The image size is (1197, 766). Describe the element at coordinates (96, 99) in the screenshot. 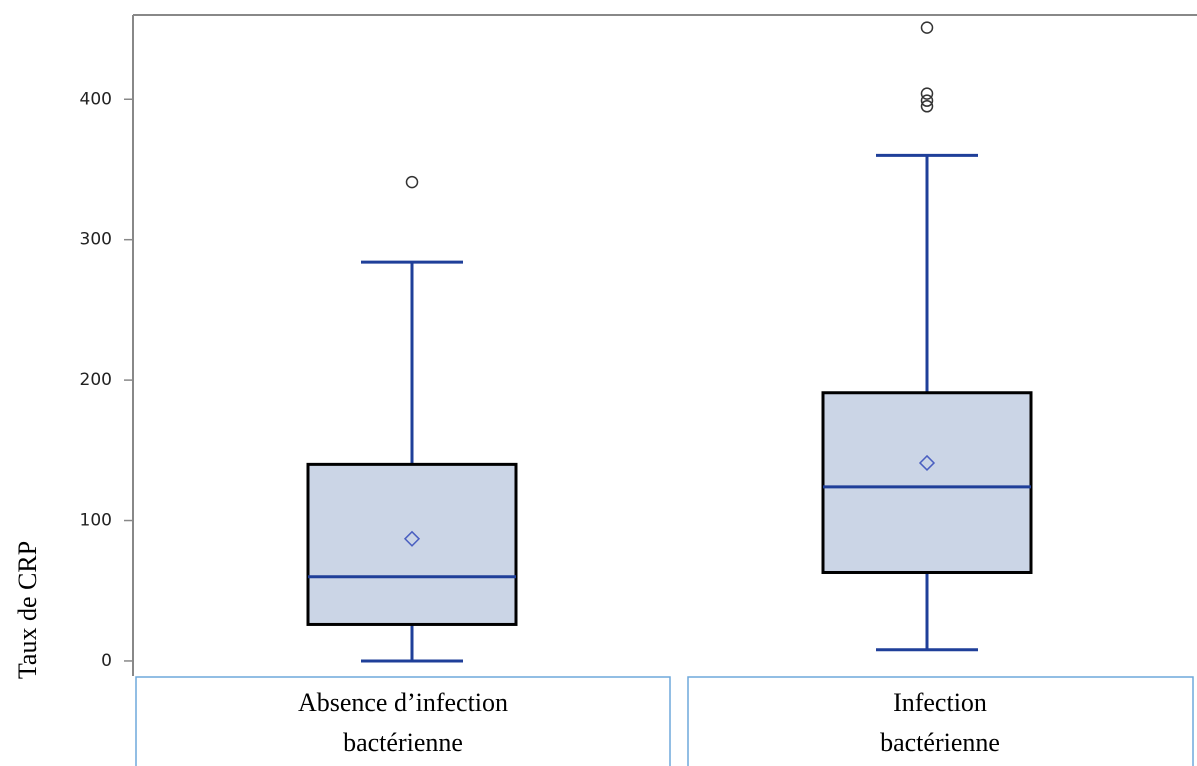

I see `y-tick-label: 400` at that location.